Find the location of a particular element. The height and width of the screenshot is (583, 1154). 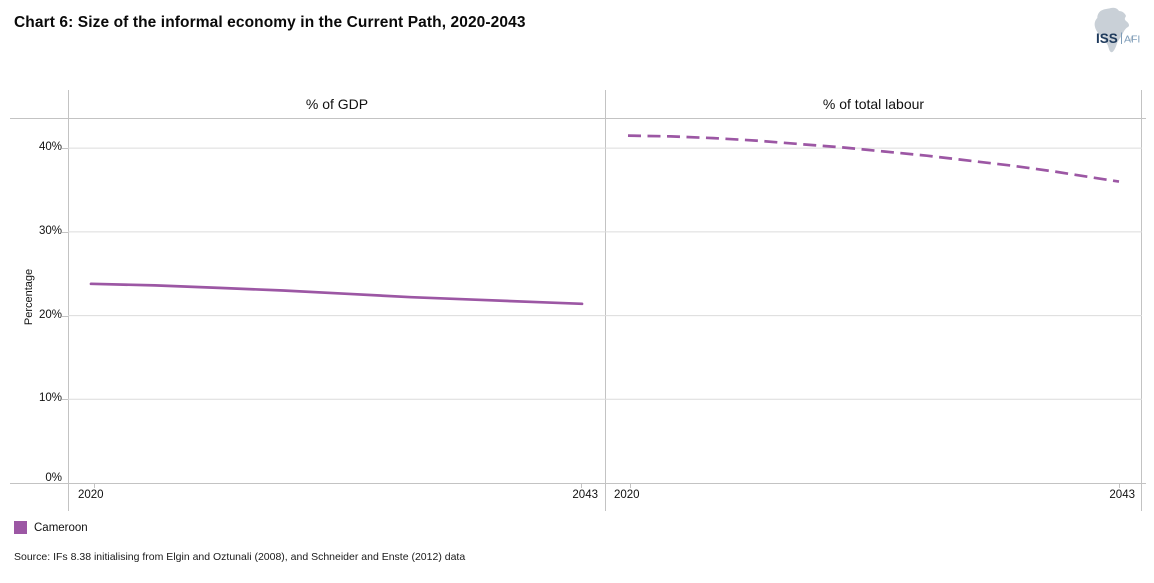

logo-text-secondary: AFI is located at coordinates (1132, 40).